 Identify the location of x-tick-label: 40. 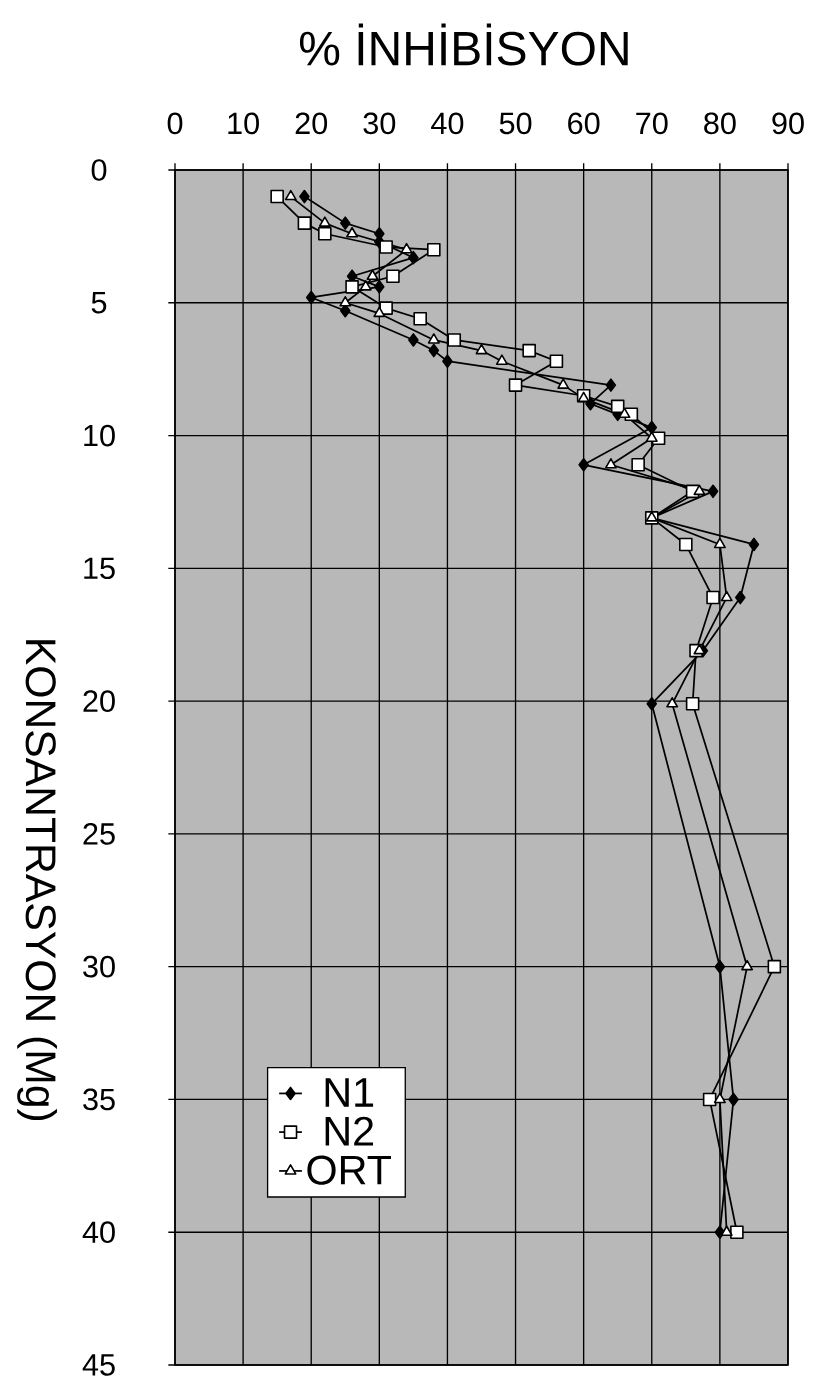
(447, 123).